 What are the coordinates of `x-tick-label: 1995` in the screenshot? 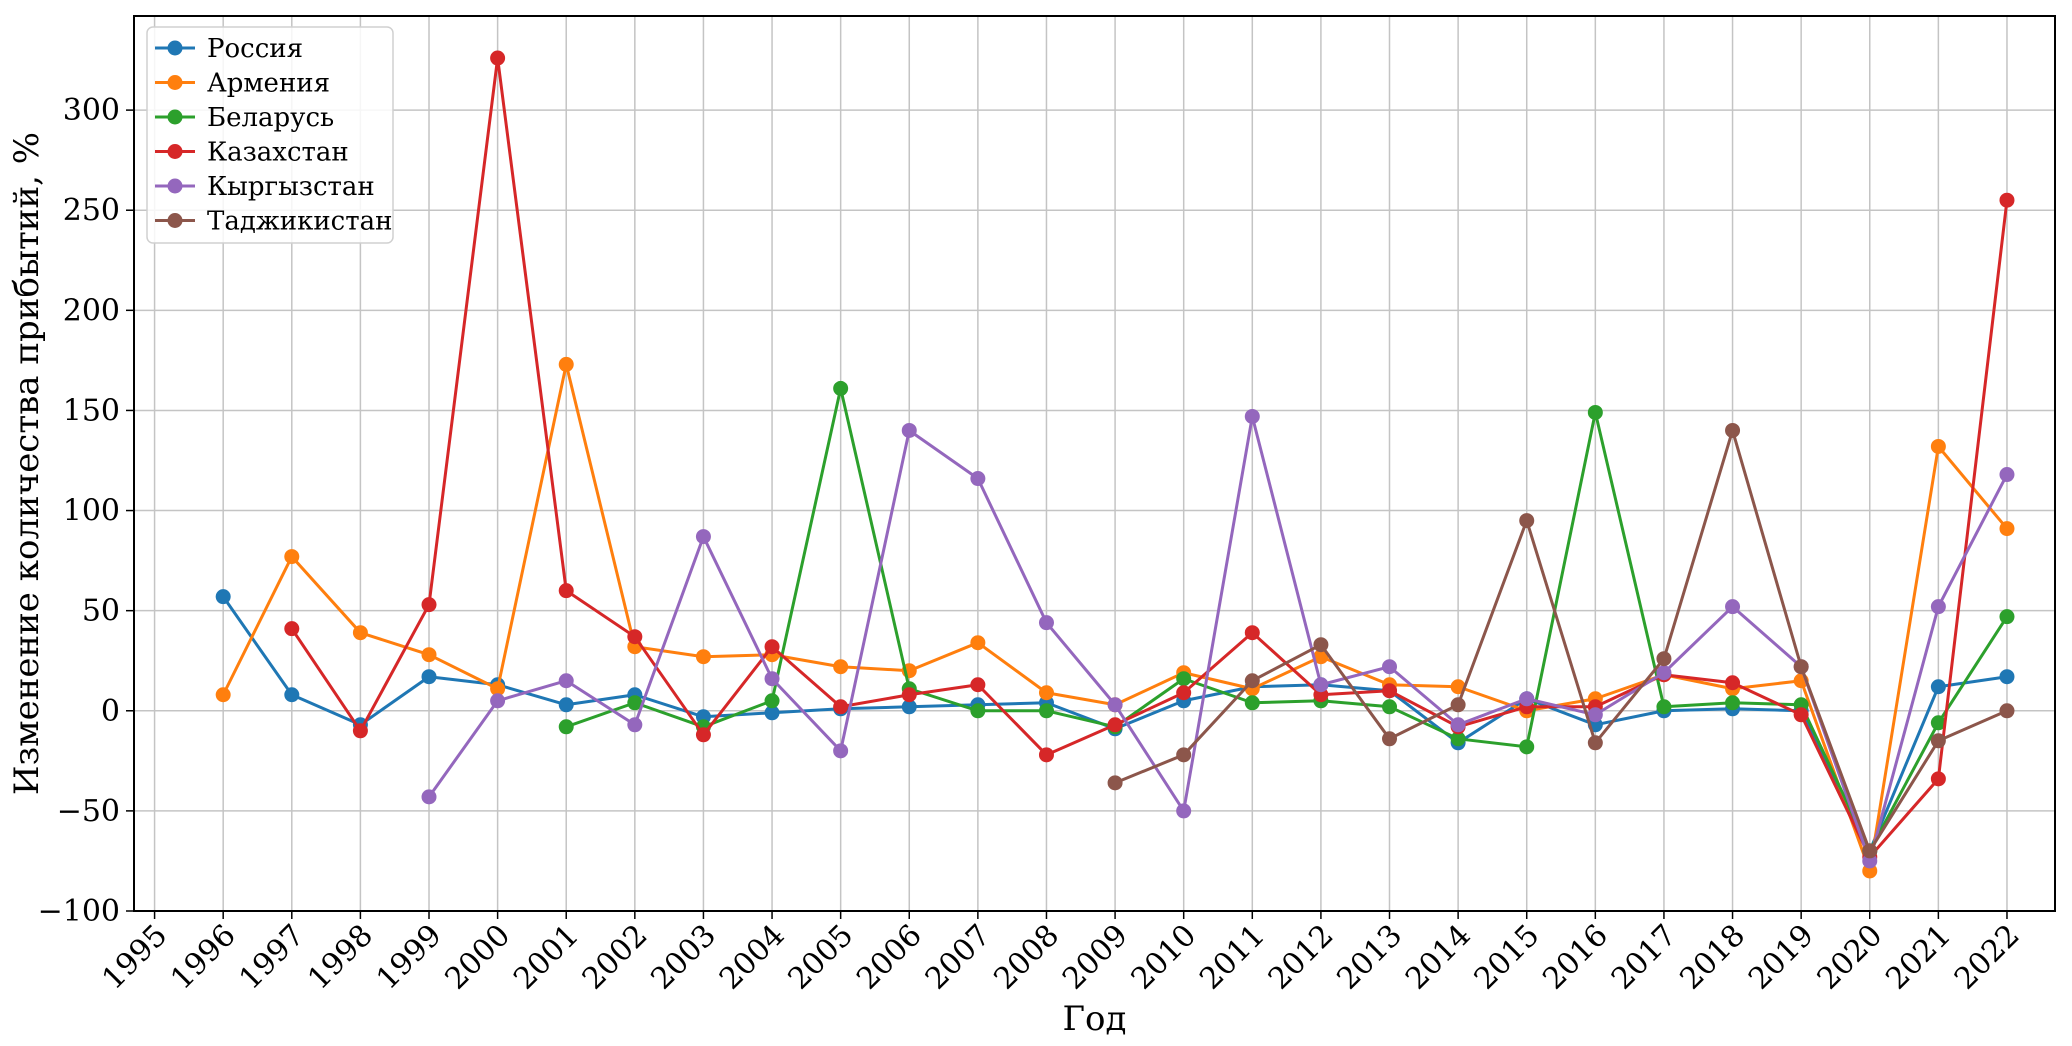 It's located at (134, 957).